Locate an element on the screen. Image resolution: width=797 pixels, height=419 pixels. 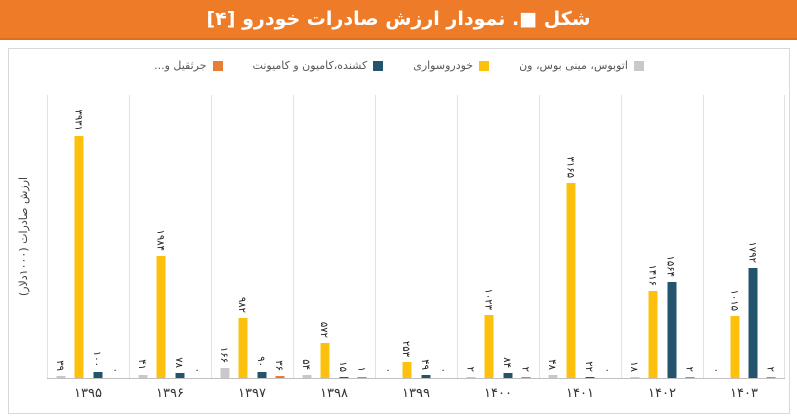
bar-value-label-bus-minibus-van-1398: ۵۴ is located at coordinates (306, 364).